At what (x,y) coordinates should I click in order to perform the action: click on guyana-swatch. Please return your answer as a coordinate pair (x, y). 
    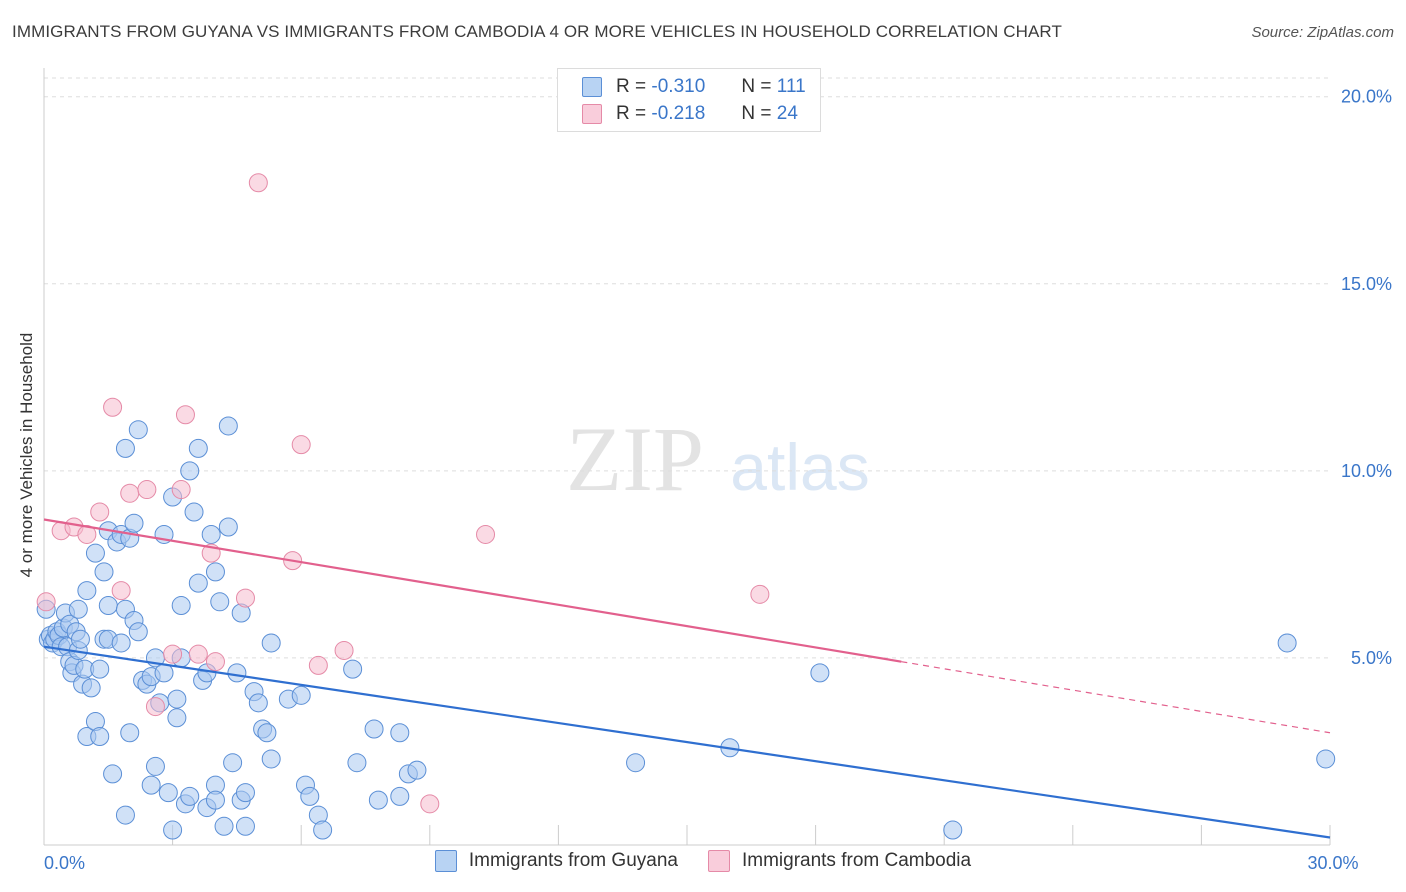
    Looking at the image, I should click on (592, 87).